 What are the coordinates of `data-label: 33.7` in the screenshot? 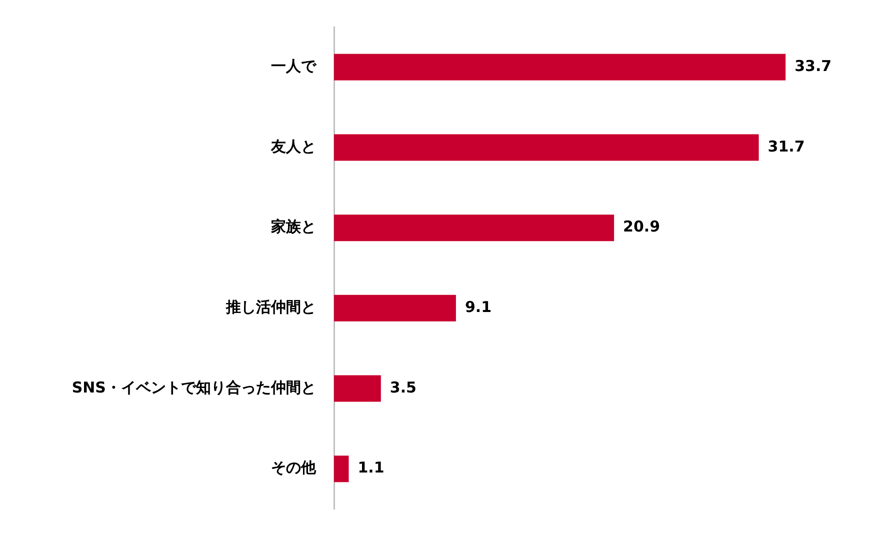 It's located at (813, 66).